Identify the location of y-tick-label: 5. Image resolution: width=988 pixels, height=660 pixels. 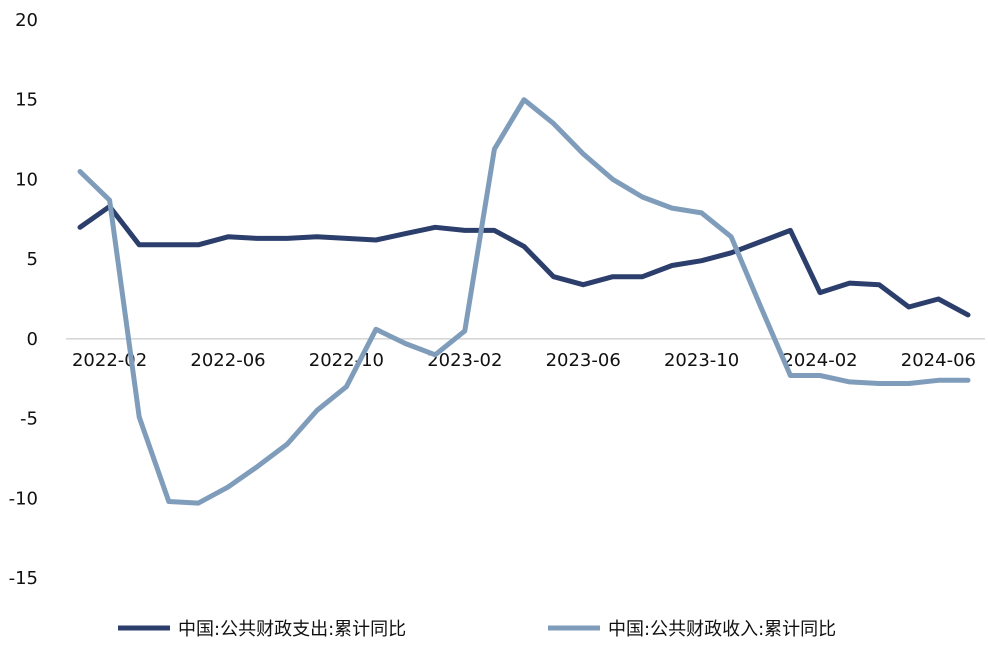
(32, 259).